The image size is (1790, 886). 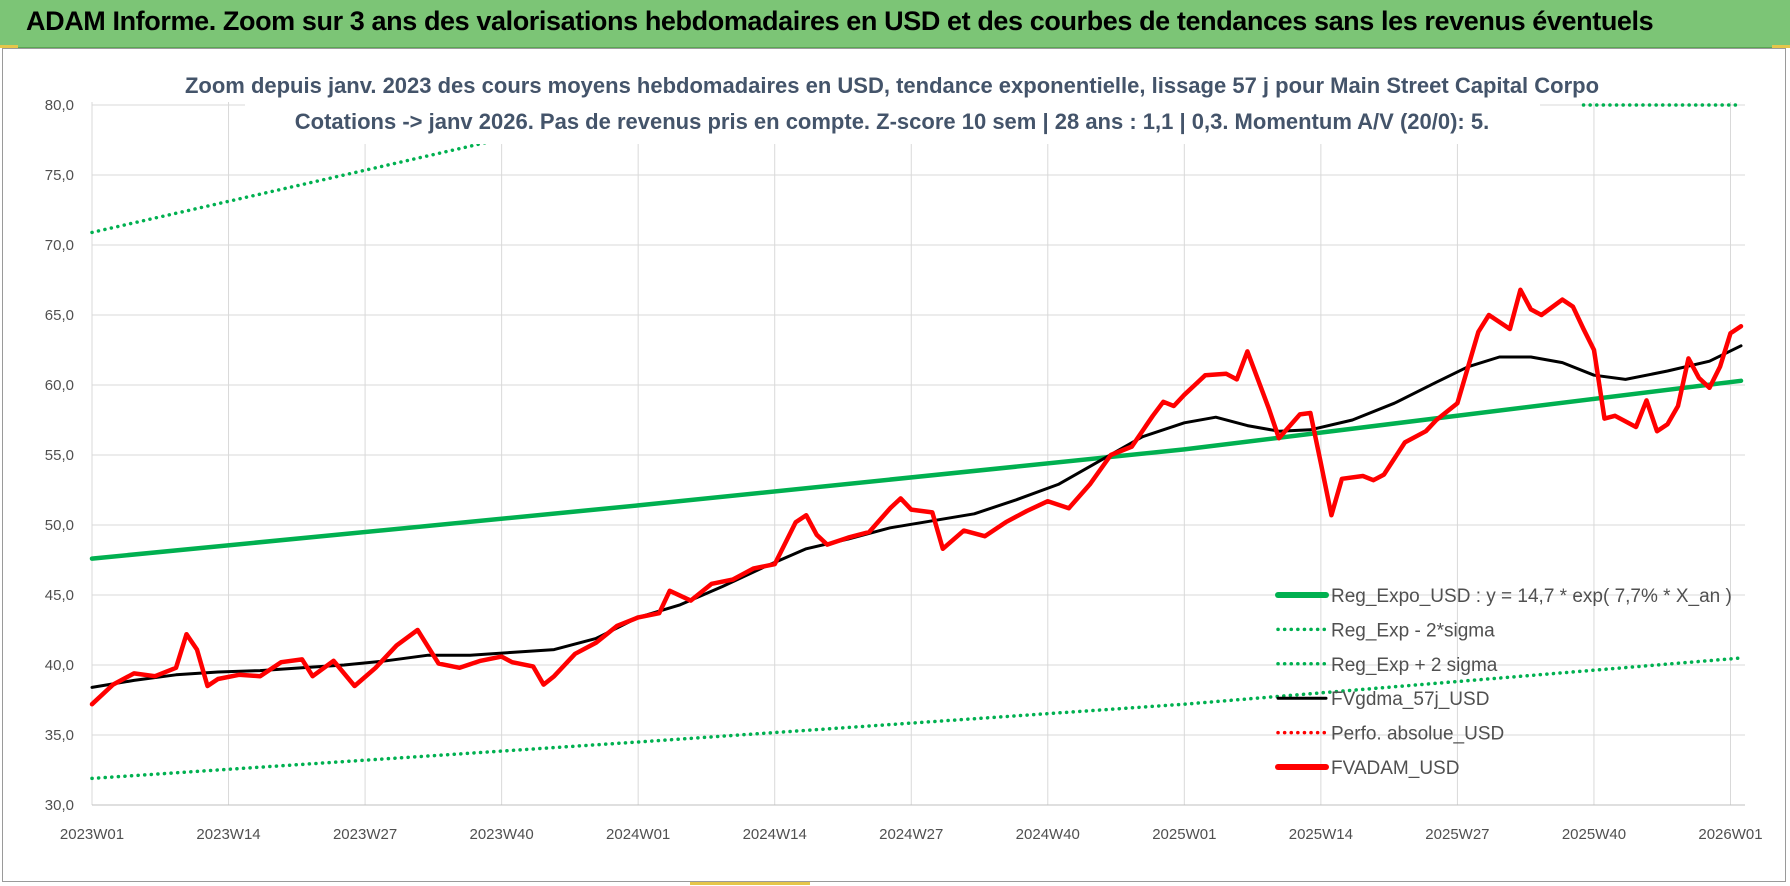 I want to click on y-tick-label: 65,0, so click(x=59, y=315).